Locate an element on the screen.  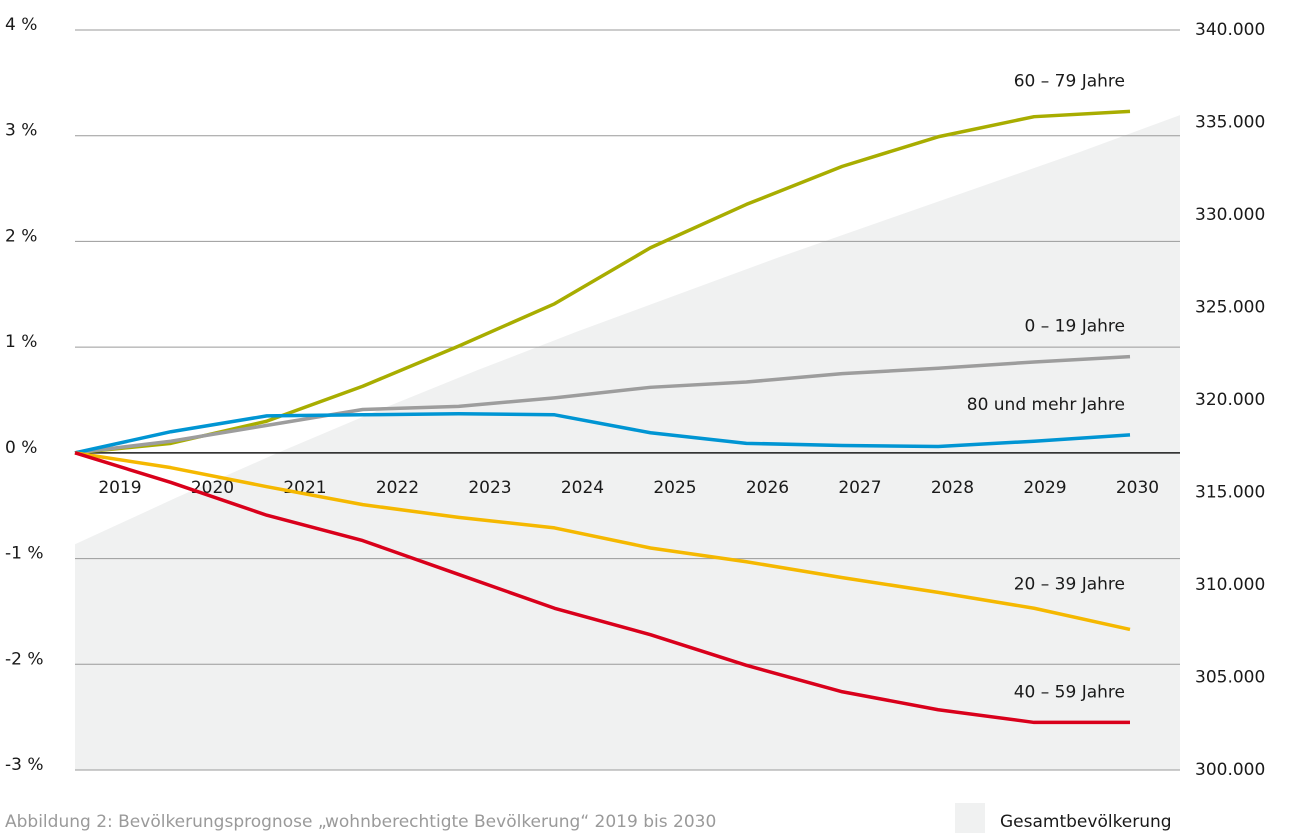
x-tick-label: 2019 is located at coordinates (119, 488).